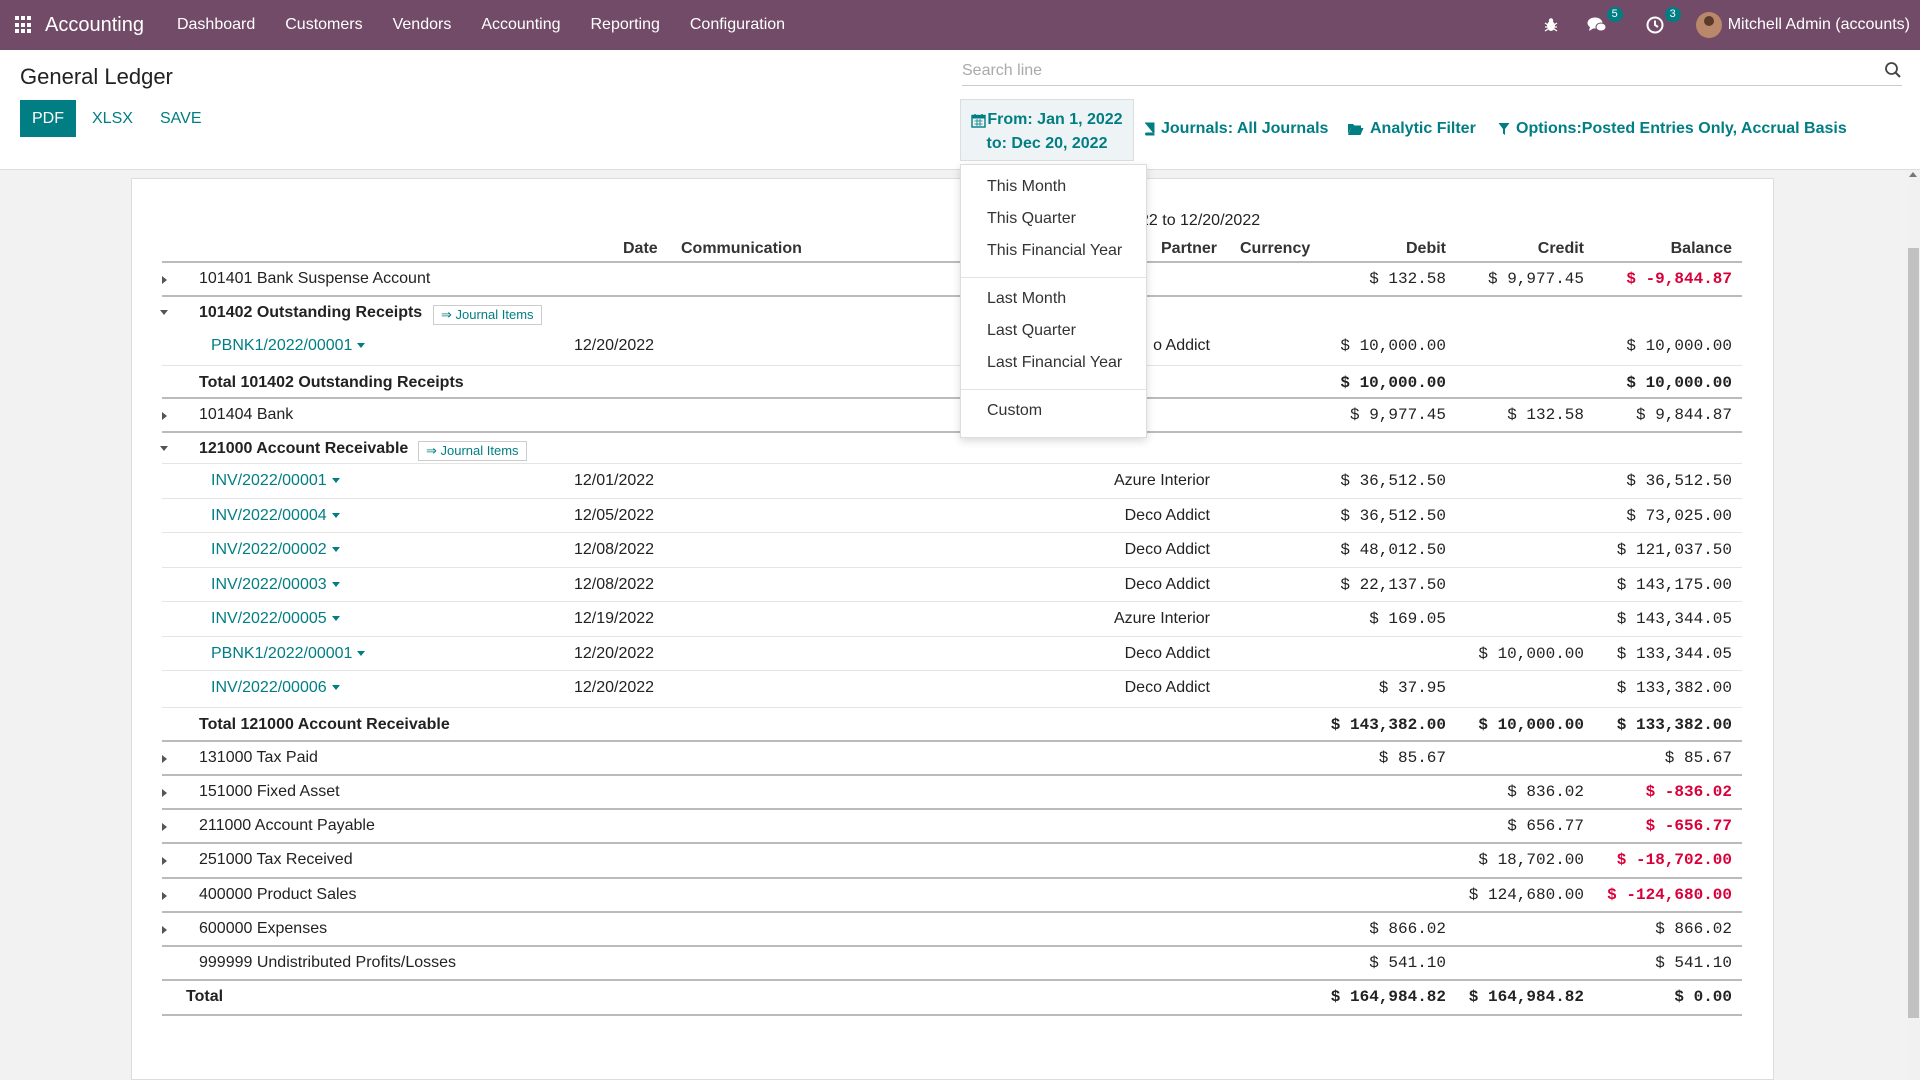 This screenshot has height=1080, width=1920. I want to click on journals-filter-button: Journals: All Journals, so click(1235, 129).